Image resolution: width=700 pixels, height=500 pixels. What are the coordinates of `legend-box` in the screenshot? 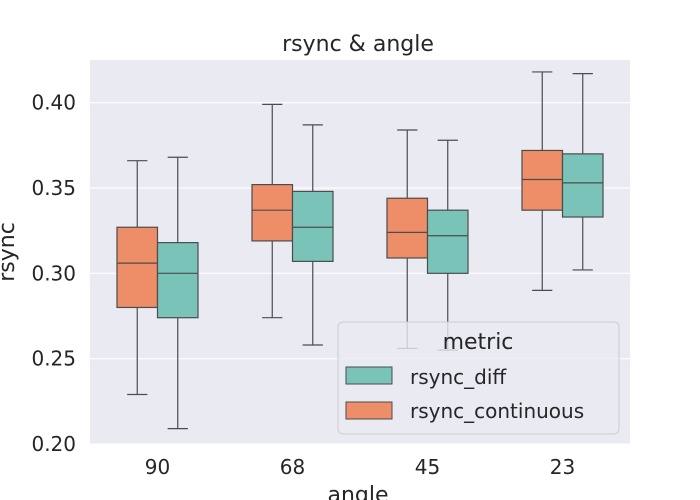 It's located at (478, 378).